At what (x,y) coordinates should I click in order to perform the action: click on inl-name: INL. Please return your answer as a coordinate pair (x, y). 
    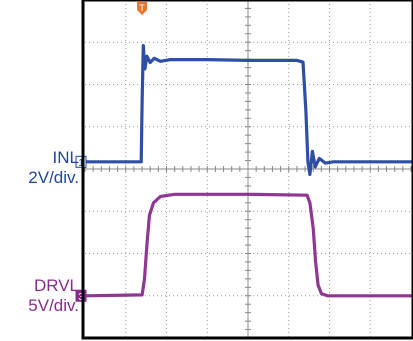
    Looking at the image, I should click on (65, 157).